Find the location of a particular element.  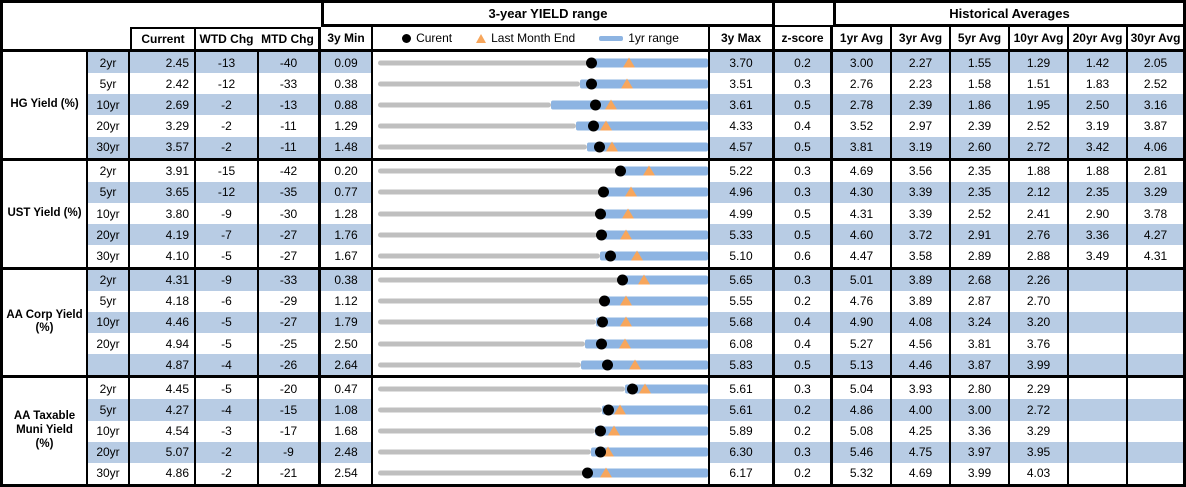

wtd-chg-cell: -12 is located at coordinates (227, 192).